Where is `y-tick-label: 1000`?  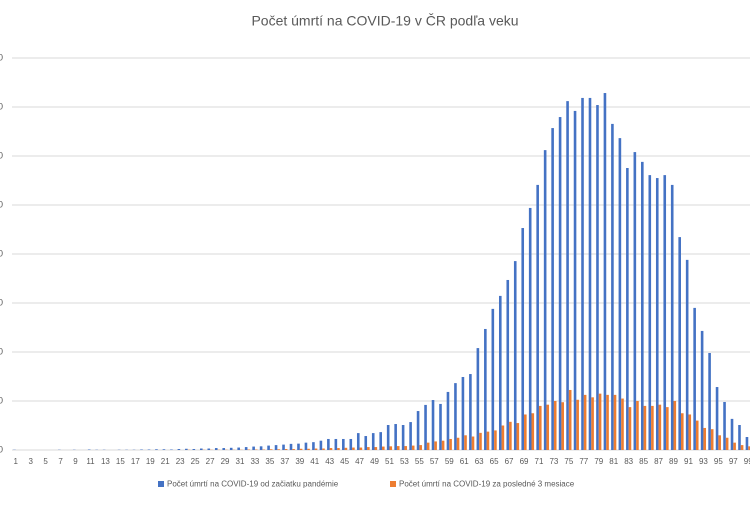 y-tick-label: 1000 is located at coordinates (1, 204).